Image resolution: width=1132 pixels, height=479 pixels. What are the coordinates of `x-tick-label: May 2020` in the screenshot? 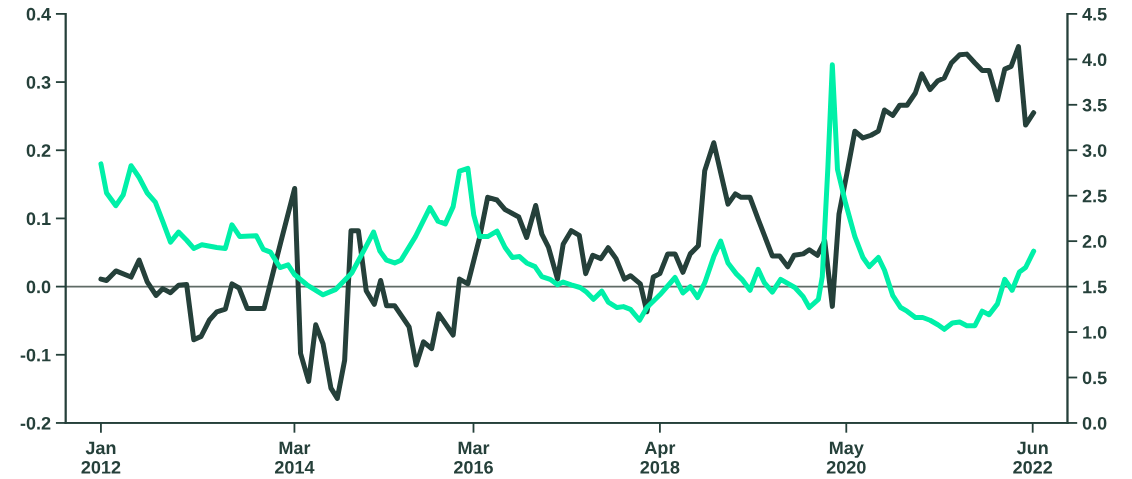 It's located at (846, 457).